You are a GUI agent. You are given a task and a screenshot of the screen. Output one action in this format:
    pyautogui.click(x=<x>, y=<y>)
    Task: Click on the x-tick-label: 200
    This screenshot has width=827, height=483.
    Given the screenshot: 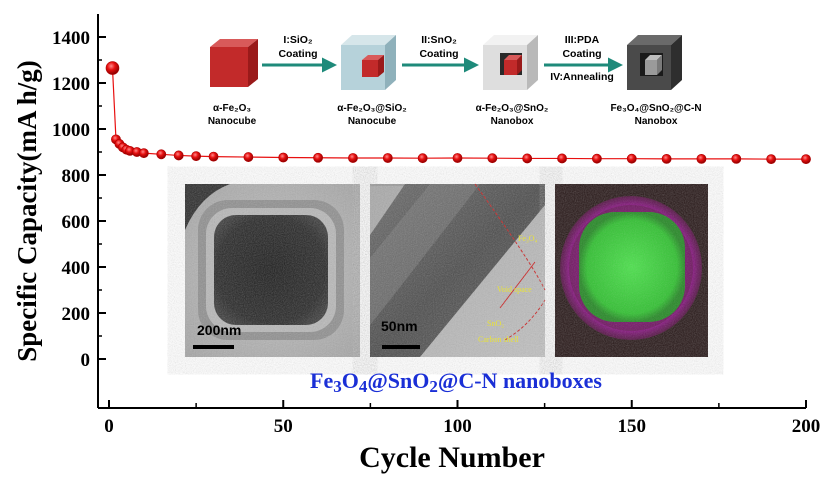 What is the action you would take?
    pyautogui.click(x=806, y=426)
    